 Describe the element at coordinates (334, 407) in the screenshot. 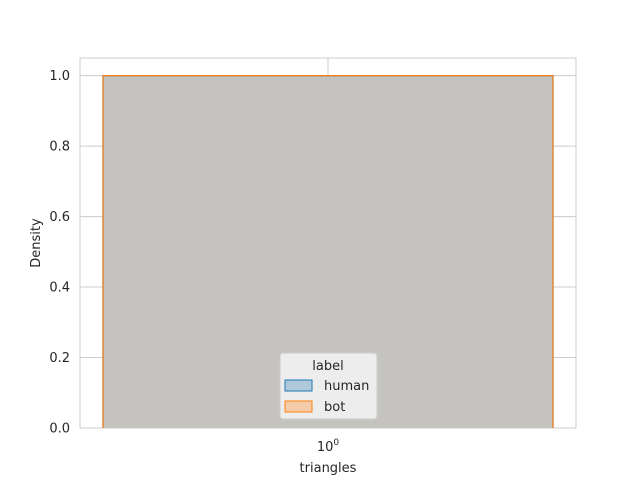

I see `legend-label-bot: bot` at that location.